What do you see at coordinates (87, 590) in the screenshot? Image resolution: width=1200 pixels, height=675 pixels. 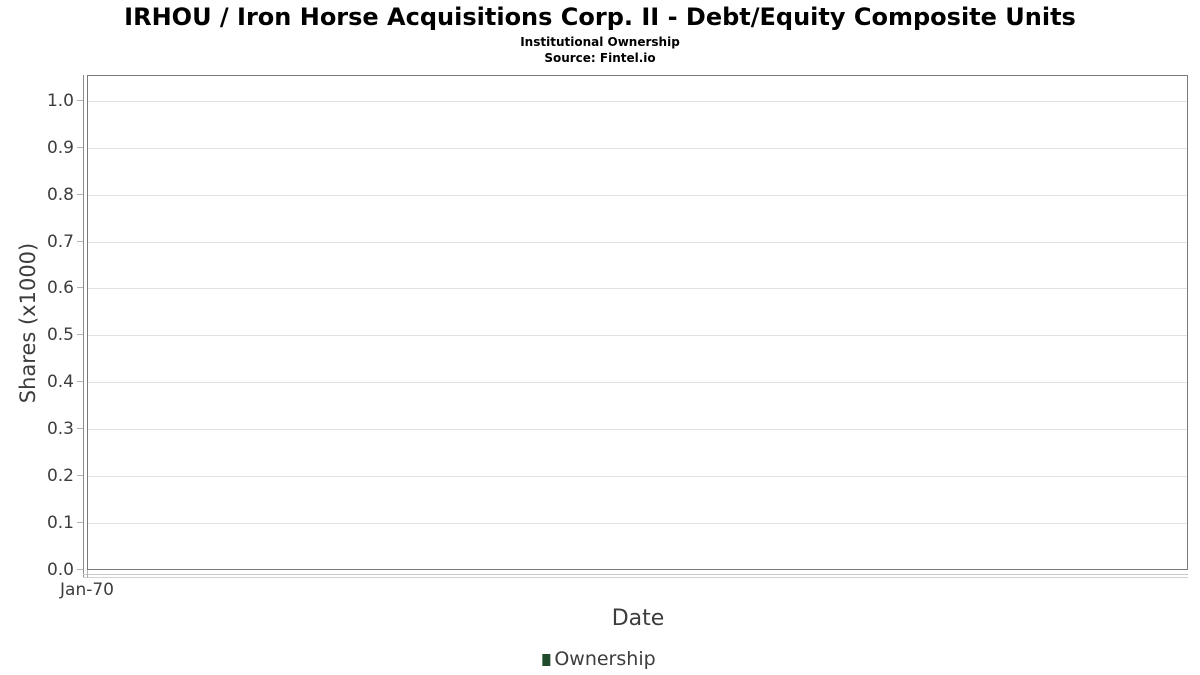 I see `x-tick-label: Jan-70` at bounding box center [87, 590].